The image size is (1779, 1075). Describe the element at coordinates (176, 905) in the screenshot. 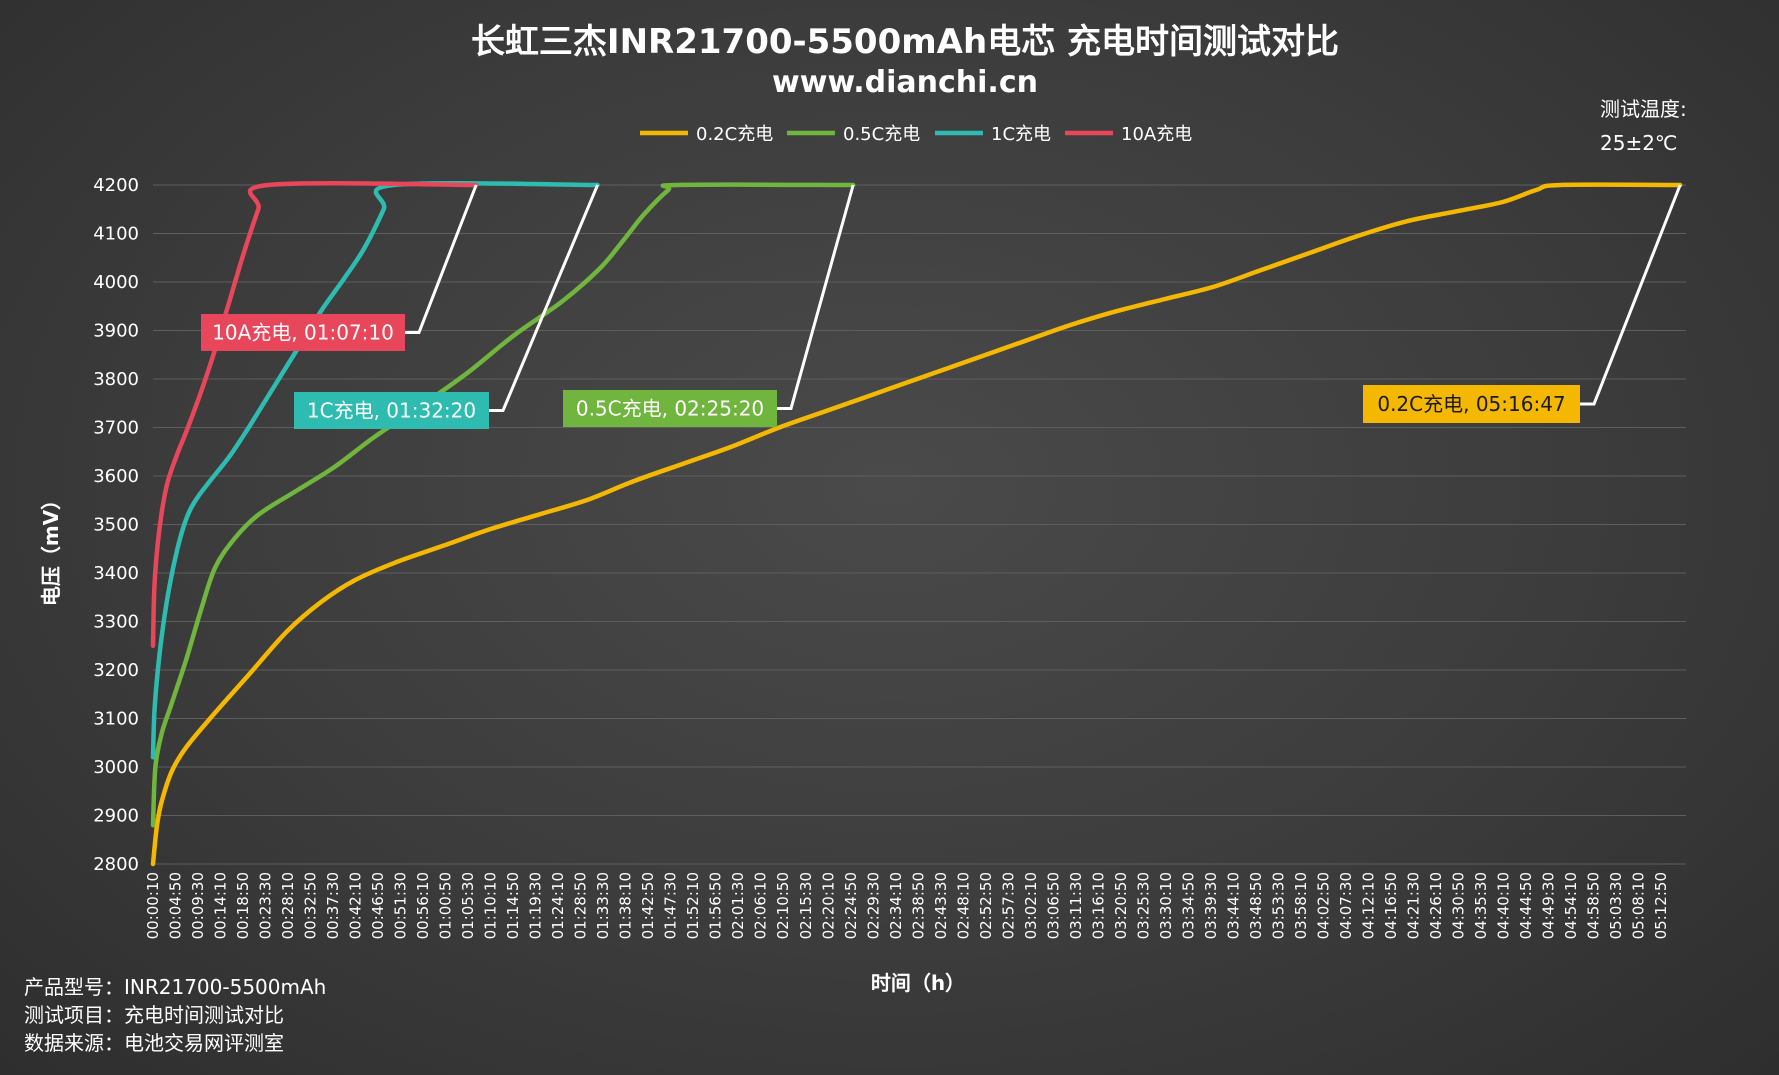

I see `x-tick-label: 00:04:50` at that location.